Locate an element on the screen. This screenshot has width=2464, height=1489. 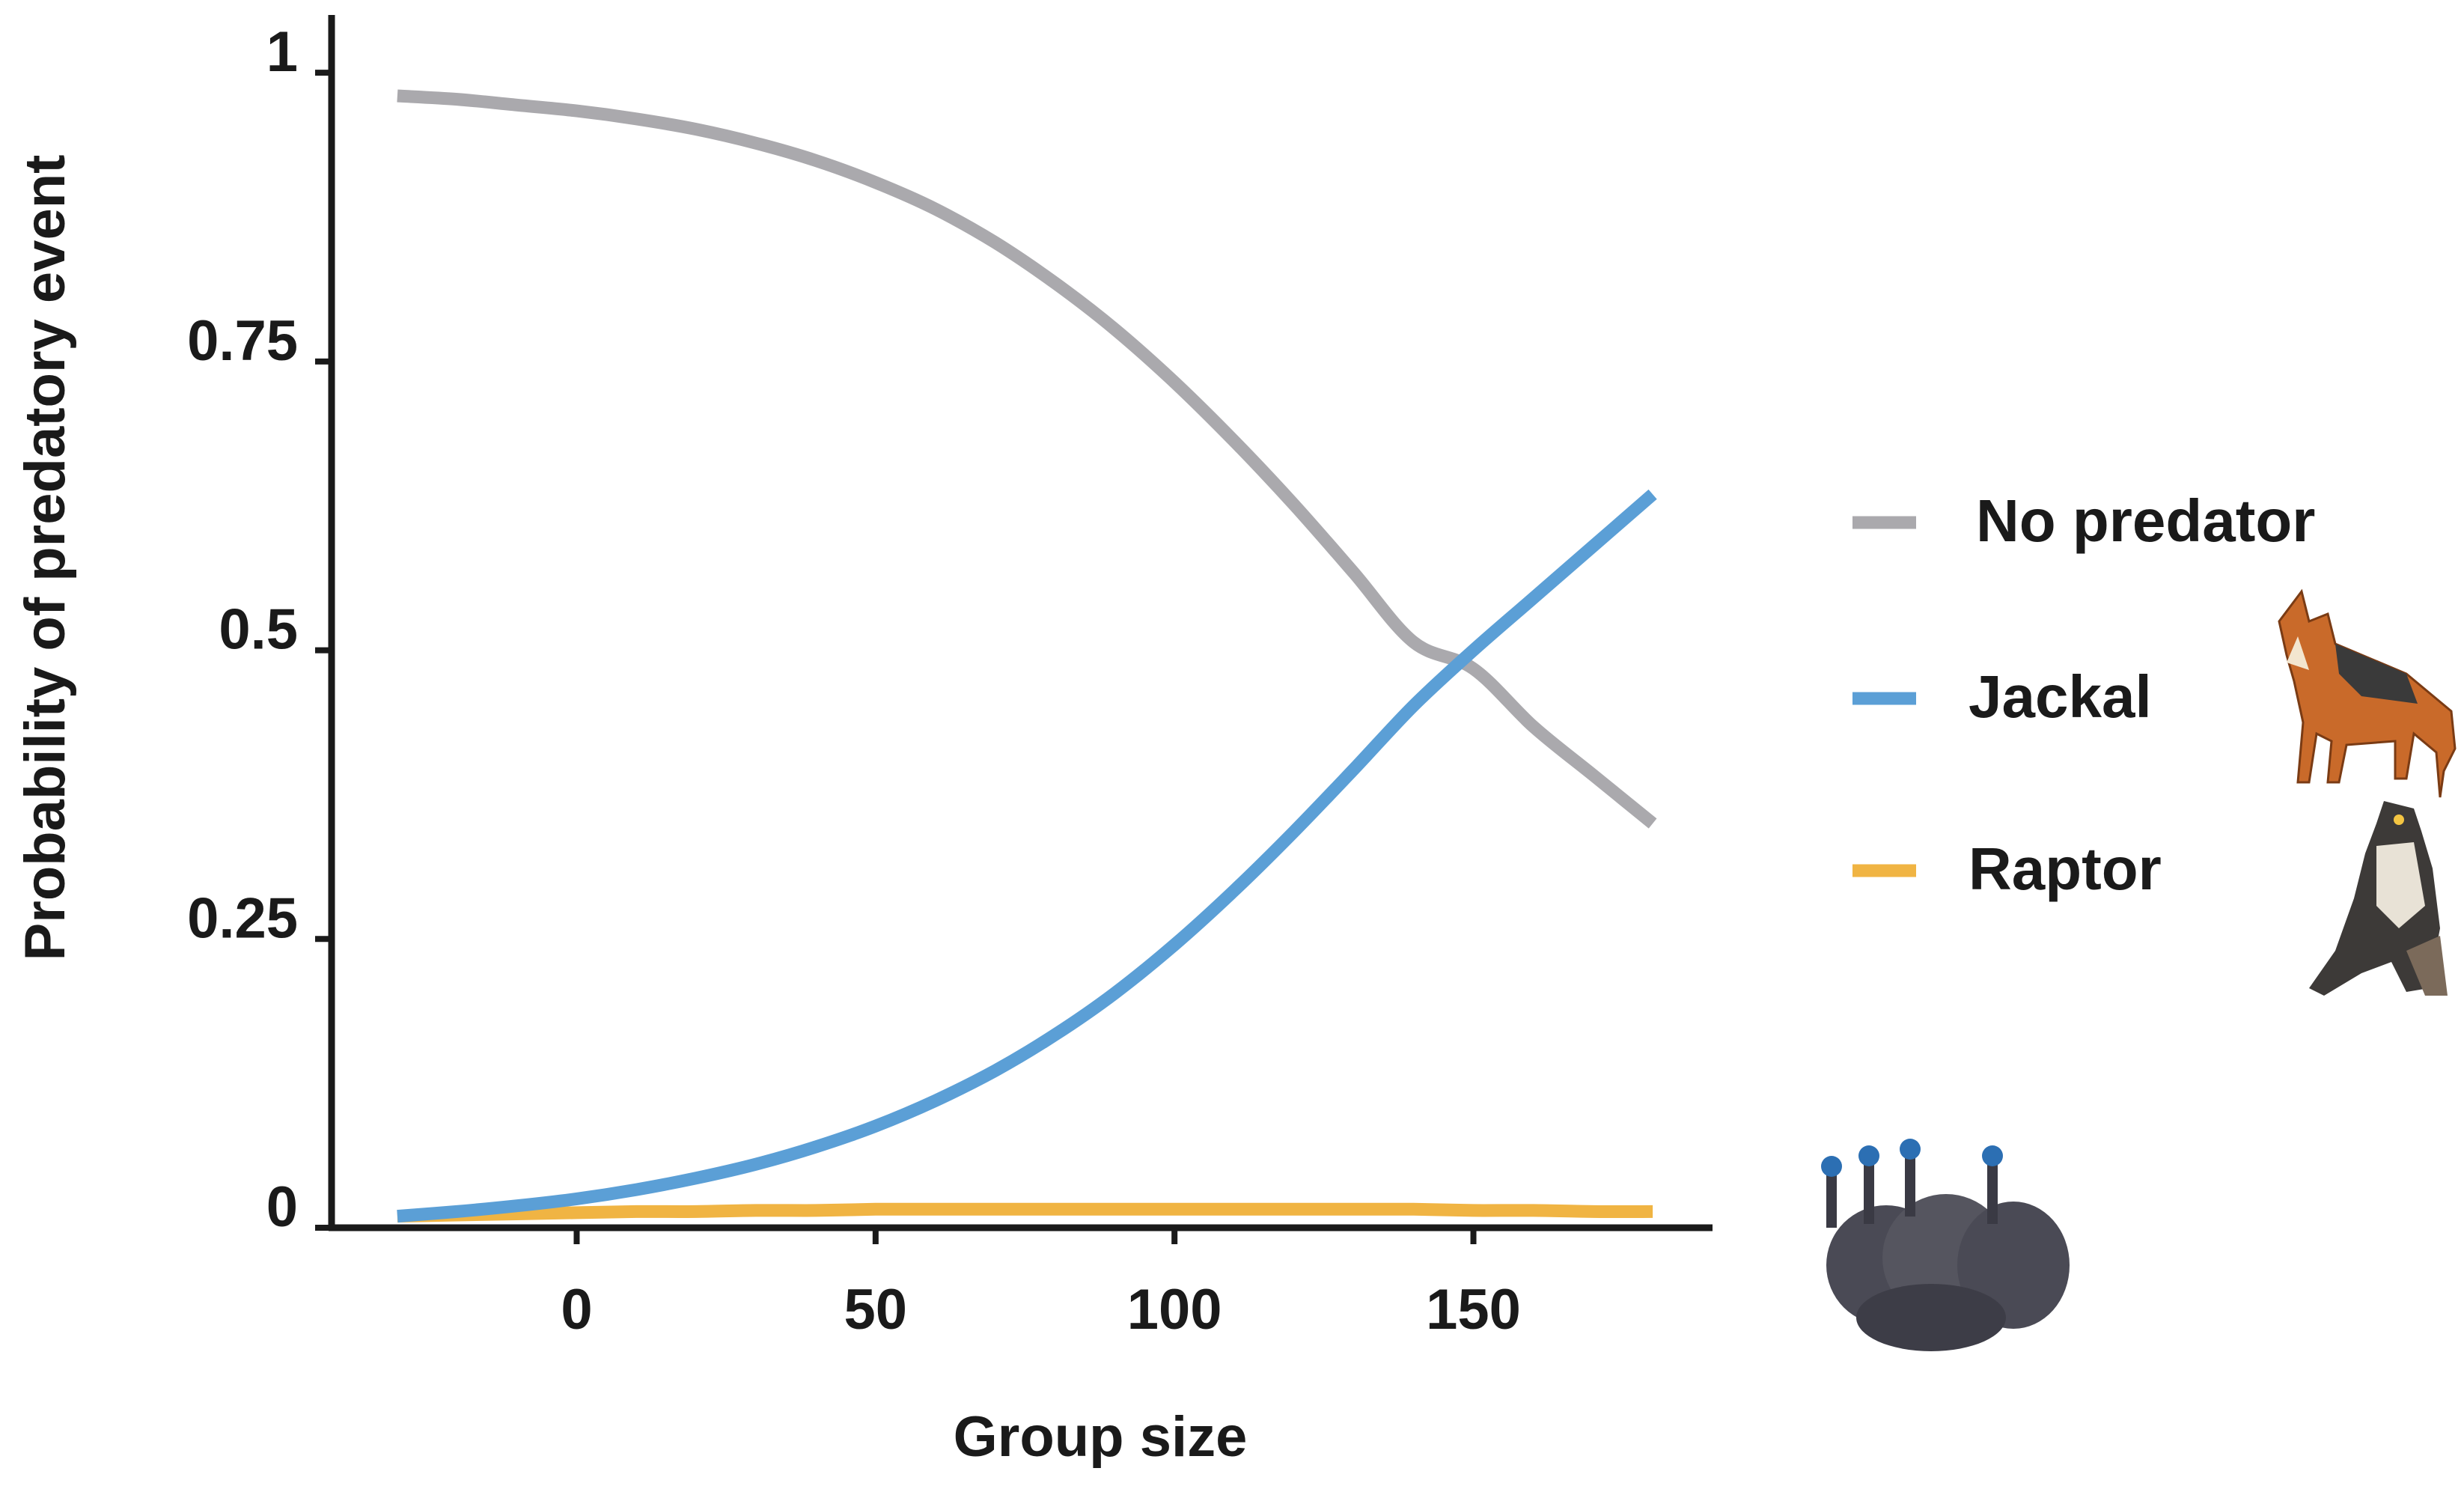
y-tick-label: 0.75 is located at coordinates (243, 341).